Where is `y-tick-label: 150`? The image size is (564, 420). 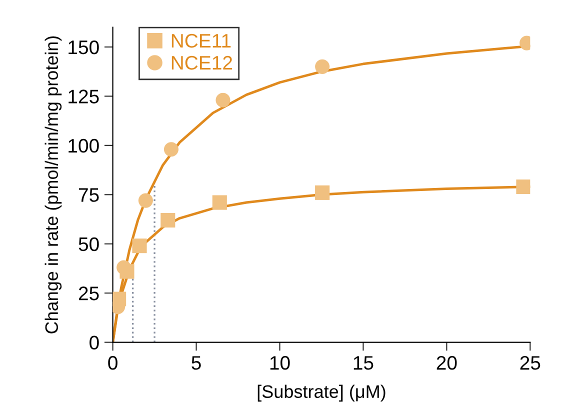
y-tick-label: 150 is located at coordinates (83, 47).